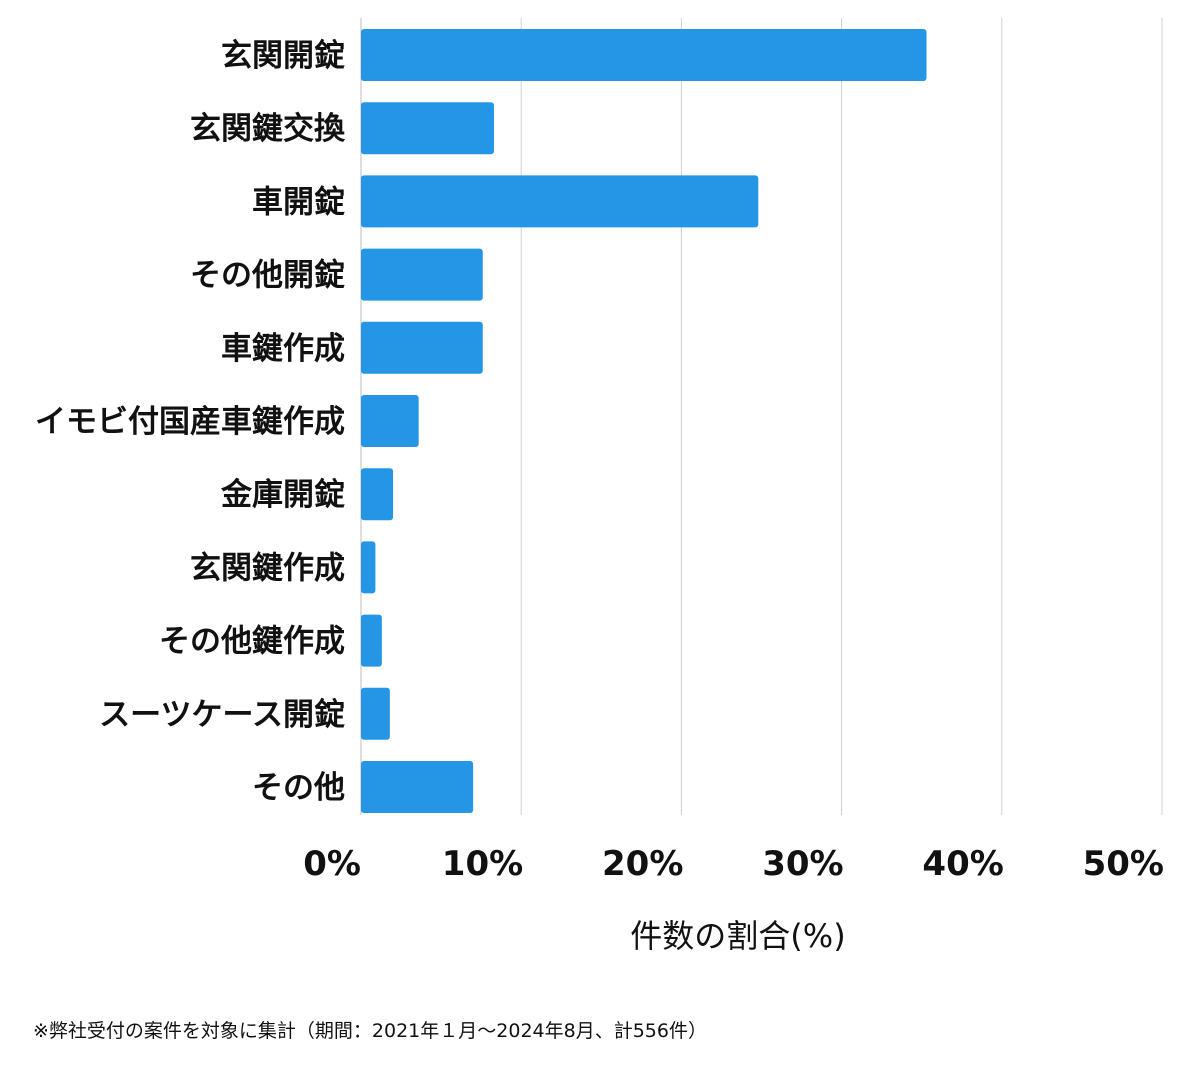  What do you see at coordinates (737, 936) in the screenshot?
I see `x-axis-title: 件数の割合(%)` at bounding box center [737, 936].